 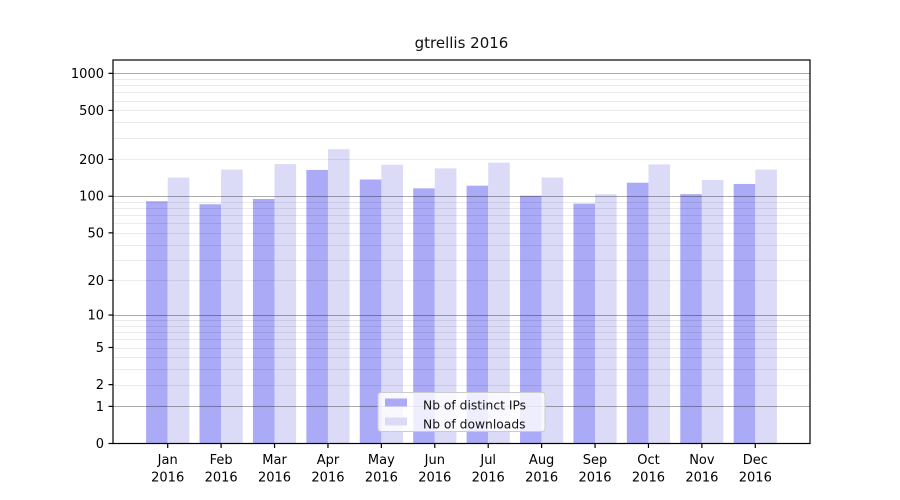 I want to click on y-tick-label: 0, so click(x=100, y=444).